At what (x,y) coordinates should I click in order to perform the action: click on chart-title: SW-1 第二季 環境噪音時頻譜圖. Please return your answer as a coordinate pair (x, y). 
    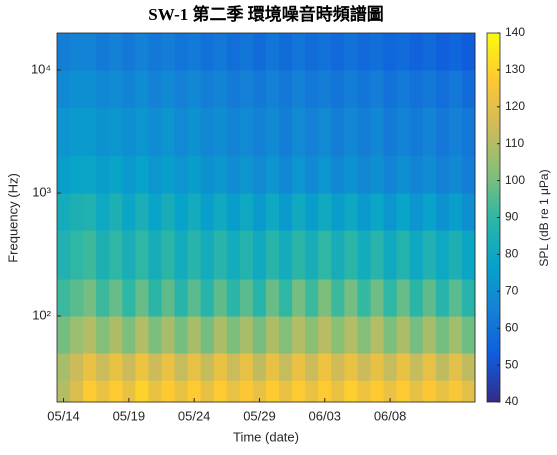
    Looking at the image, I should click on (265, 14).